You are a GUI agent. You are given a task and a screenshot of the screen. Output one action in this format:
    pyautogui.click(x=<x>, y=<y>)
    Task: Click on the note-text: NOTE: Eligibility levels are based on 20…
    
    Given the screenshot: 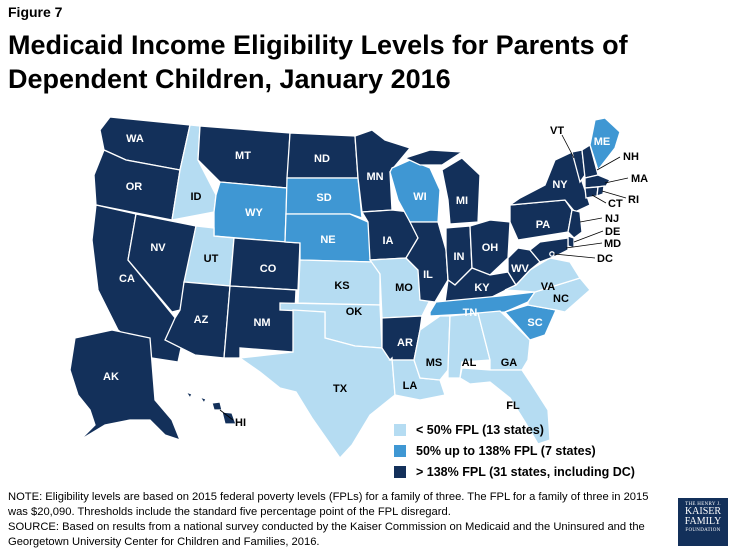 What is the action you would take?
    pyautogui.click(x=328, y=504)
    